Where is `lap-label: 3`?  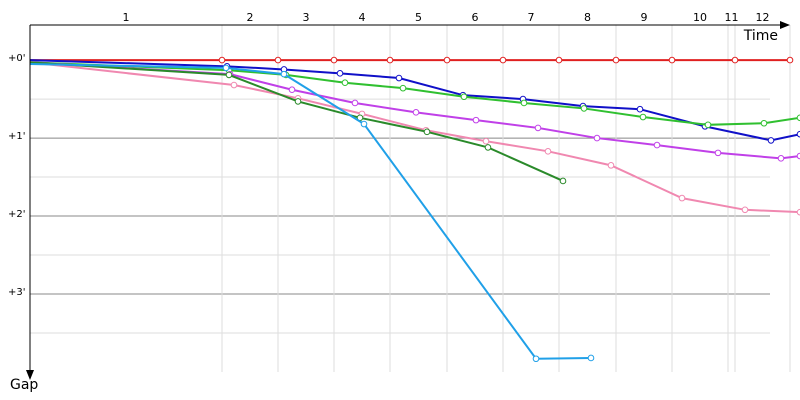 lap-label: 3 is located at coordinates (306, 17).